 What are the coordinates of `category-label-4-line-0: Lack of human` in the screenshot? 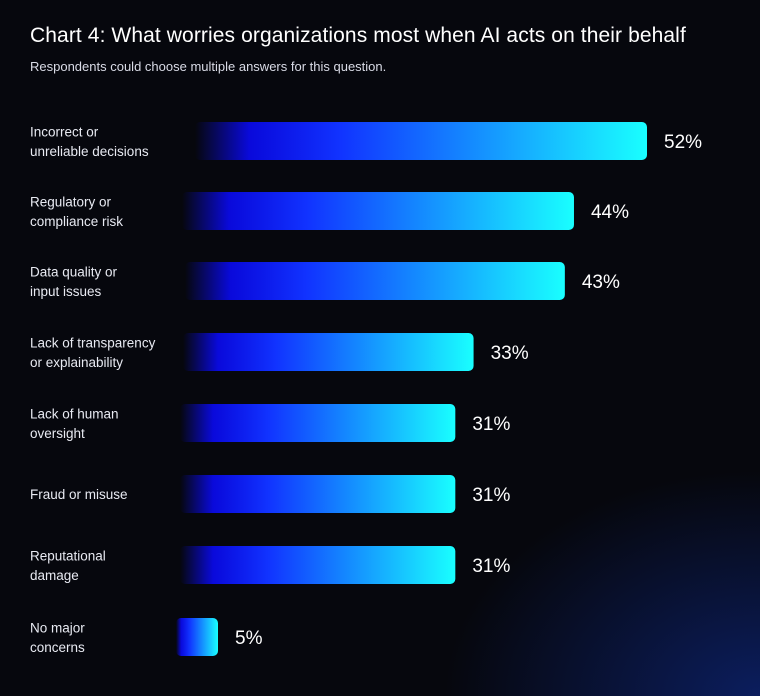 It's located at (74, 413).